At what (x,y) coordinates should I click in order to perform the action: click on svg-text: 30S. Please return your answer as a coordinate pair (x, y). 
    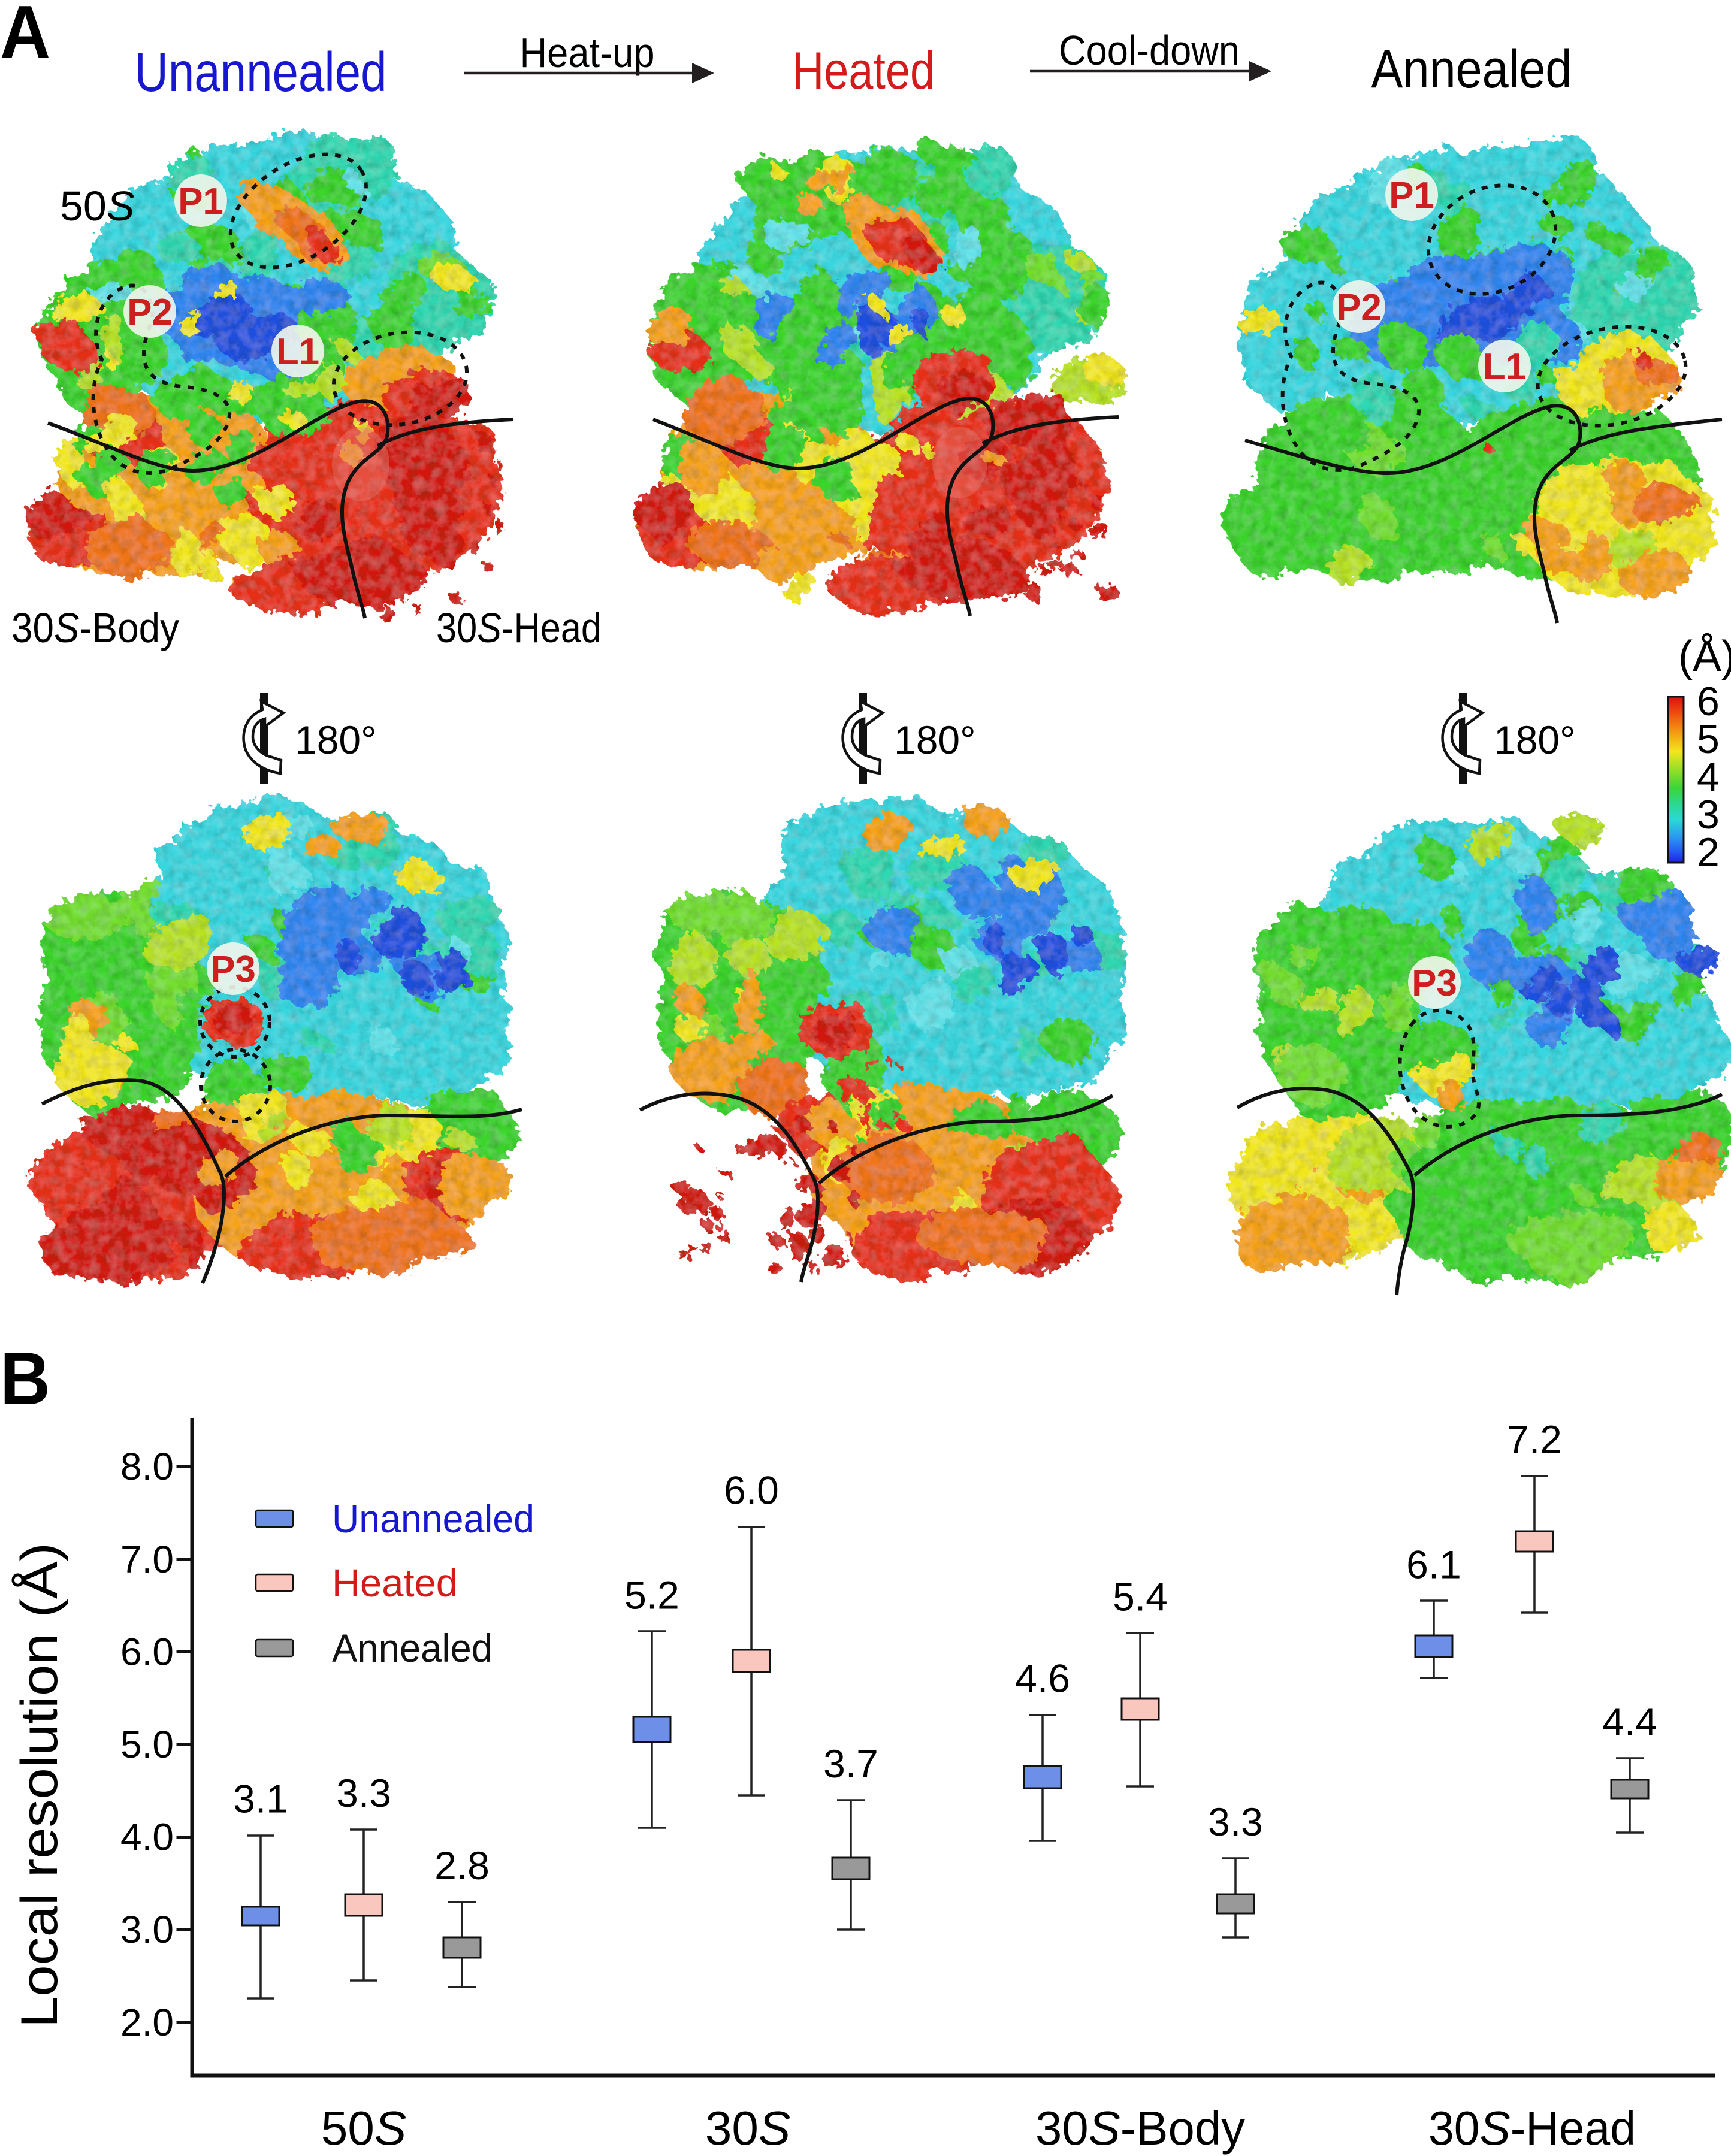
    Looking at the image, I should click on (748, 2128).